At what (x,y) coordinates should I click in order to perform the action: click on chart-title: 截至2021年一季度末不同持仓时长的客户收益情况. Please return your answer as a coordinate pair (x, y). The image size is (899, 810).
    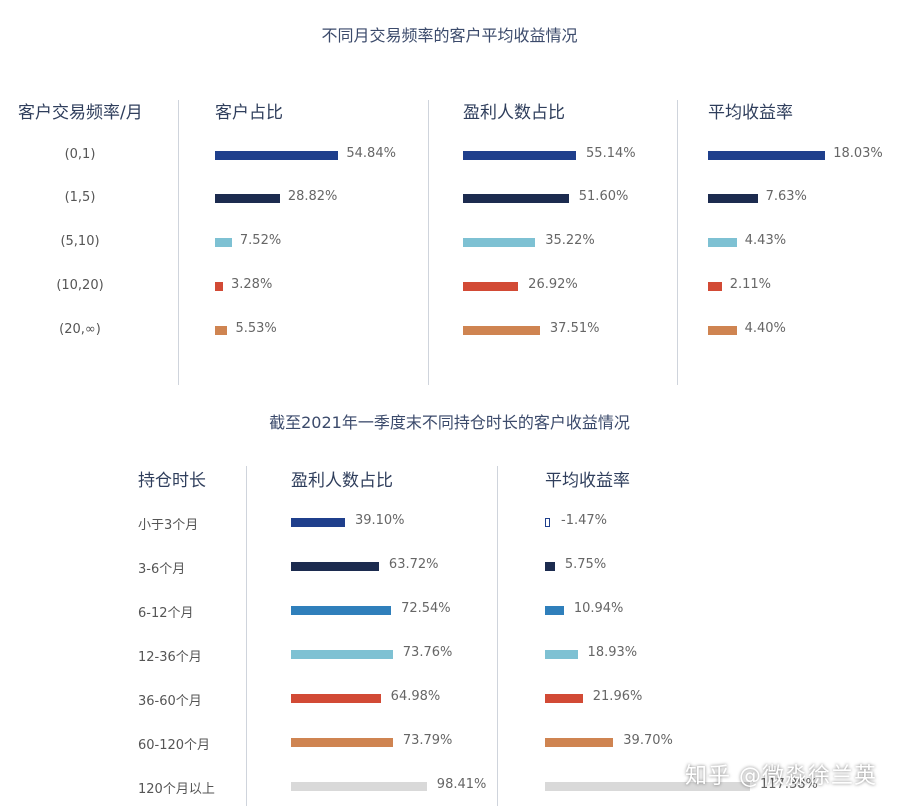
    Looking at the image, I should click on (449, 422).